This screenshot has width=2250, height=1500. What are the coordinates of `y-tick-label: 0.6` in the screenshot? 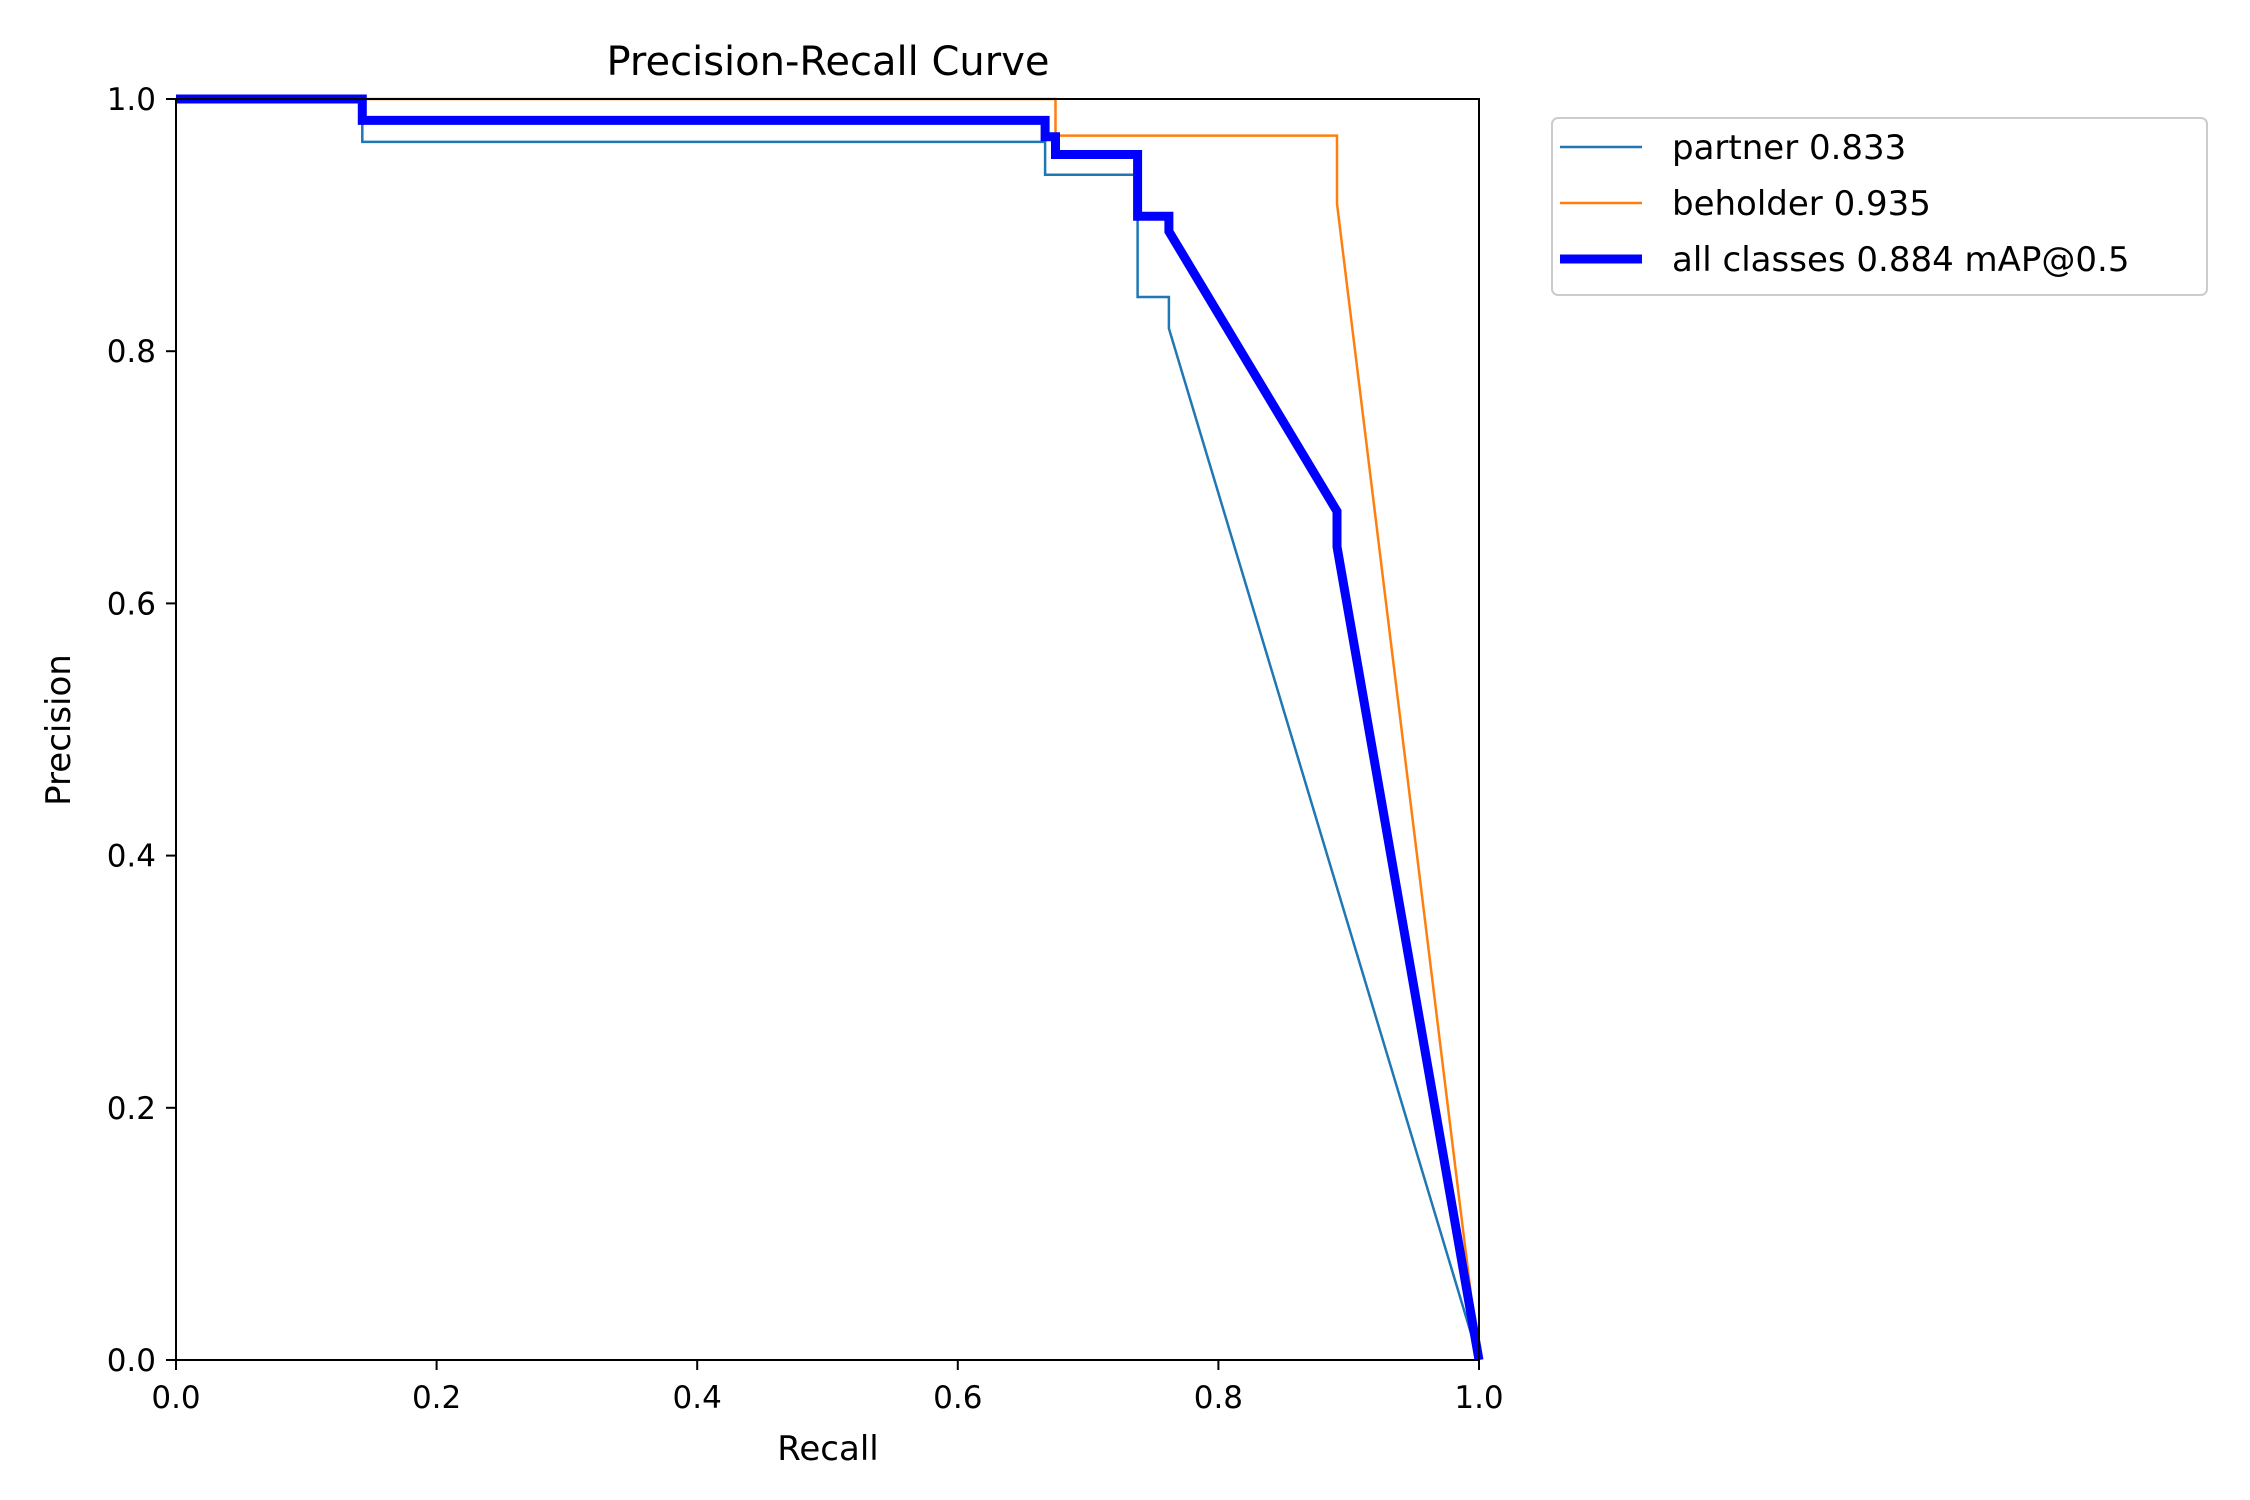 It's located at (131, 604).